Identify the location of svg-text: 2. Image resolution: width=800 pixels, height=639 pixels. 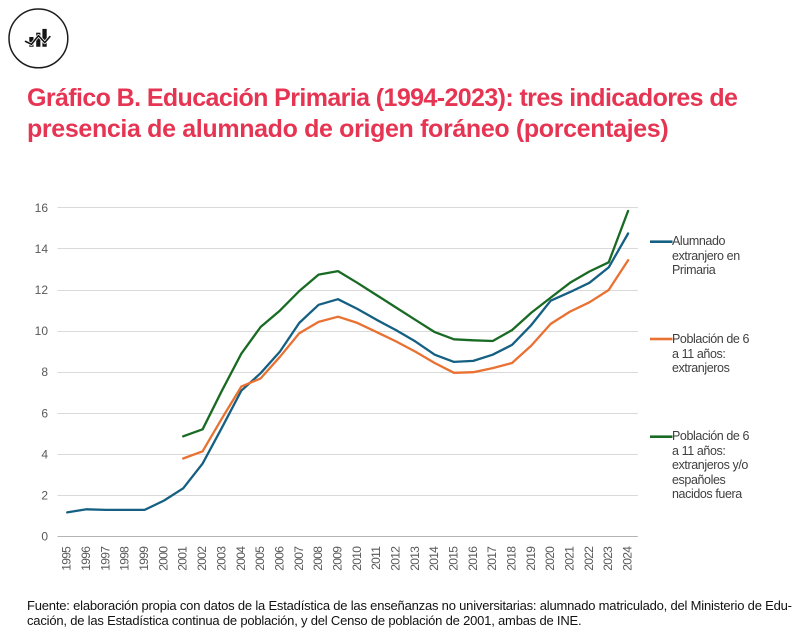
(44, 496).